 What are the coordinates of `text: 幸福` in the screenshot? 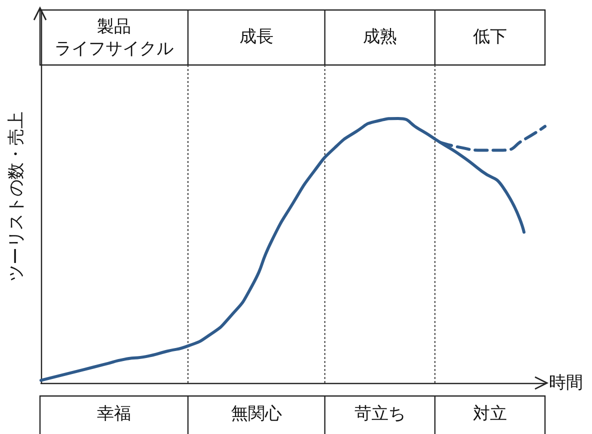 It's located at (113, 414).